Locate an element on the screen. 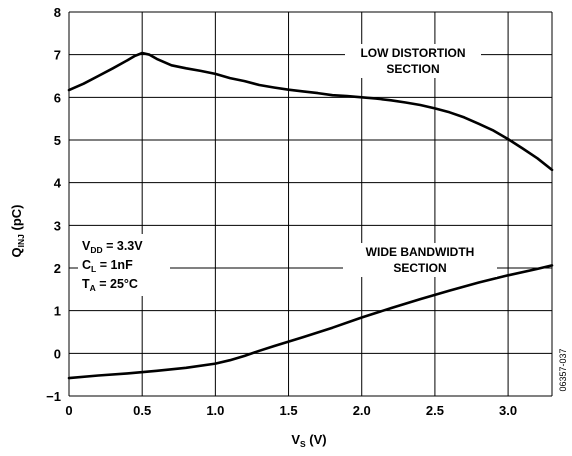 This screenshot has width=572, height=456. y-axis-title: QINJ (pC) is located at coordinates (17, 231).